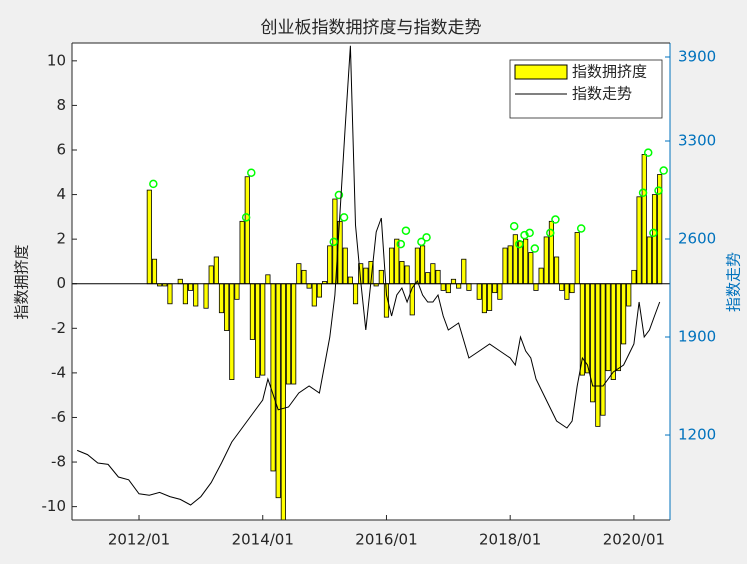 The width and height of the screenshot is (747, 564). I want to click on y-tick-label: -8, so click(58, 462).